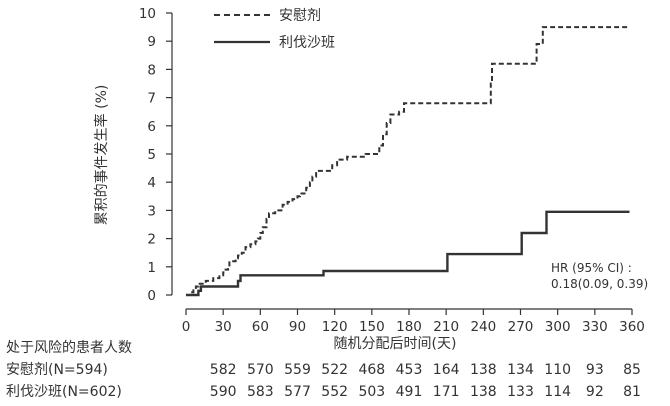 This screenshot has height=406, width=670. Describe the element at coordinates (300, 15) in the screenshot. I see `legend-label-placebo: 安慰剂` at that location.